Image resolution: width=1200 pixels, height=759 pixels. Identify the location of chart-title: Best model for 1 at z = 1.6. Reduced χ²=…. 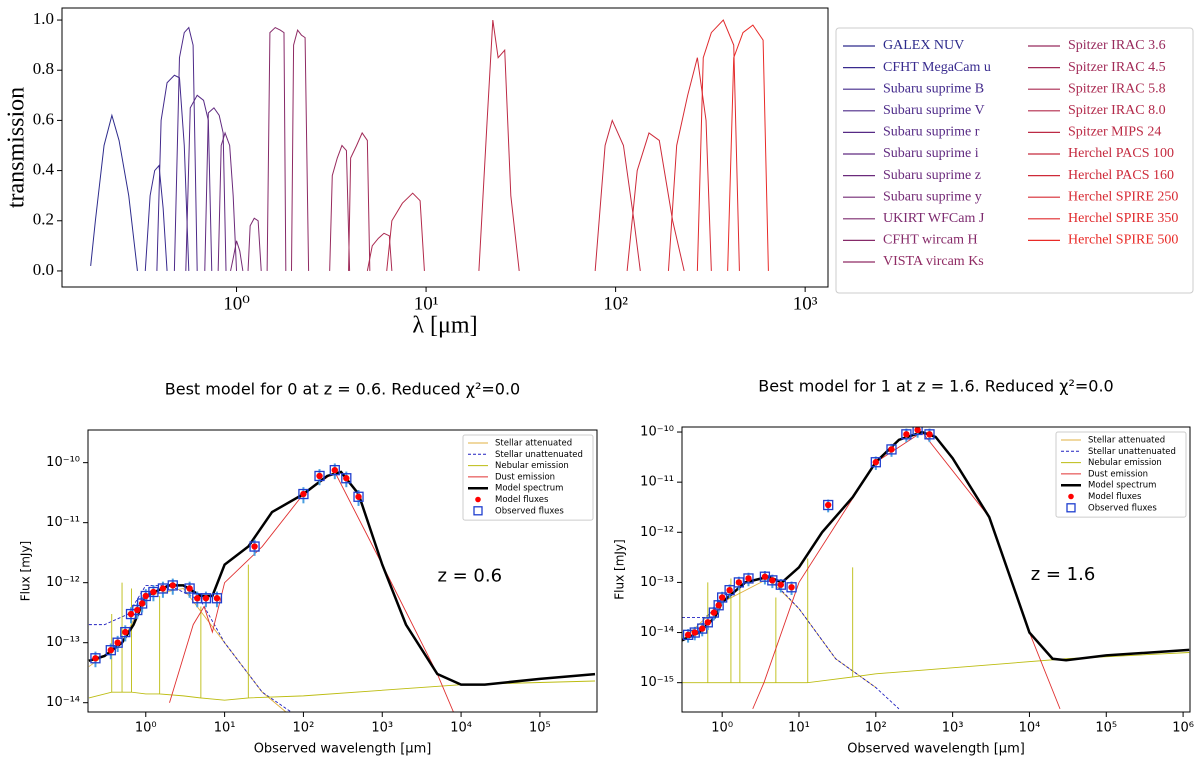
(935, 386).